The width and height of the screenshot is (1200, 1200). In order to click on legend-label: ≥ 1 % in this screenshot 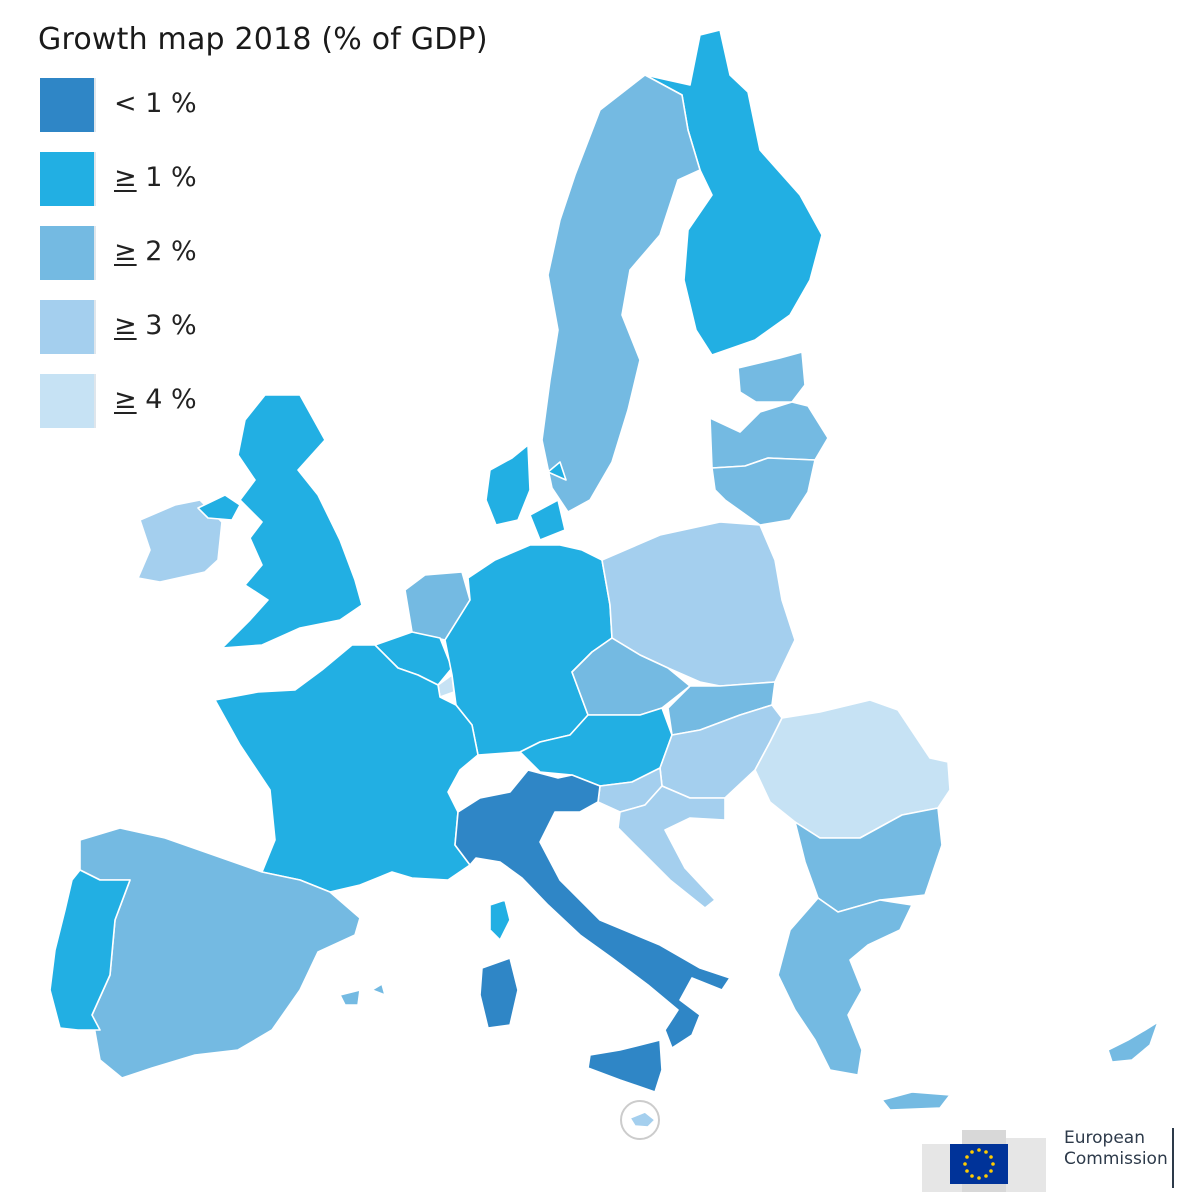, I will do `click(155, 177)`.